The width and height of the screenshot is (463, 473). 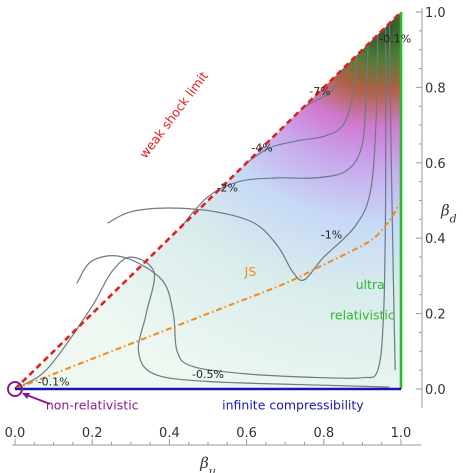 What do you see at coordinates (331, 234) in the screenshot?
I see `contour-label: -1%` at bounding box center [331, 234].